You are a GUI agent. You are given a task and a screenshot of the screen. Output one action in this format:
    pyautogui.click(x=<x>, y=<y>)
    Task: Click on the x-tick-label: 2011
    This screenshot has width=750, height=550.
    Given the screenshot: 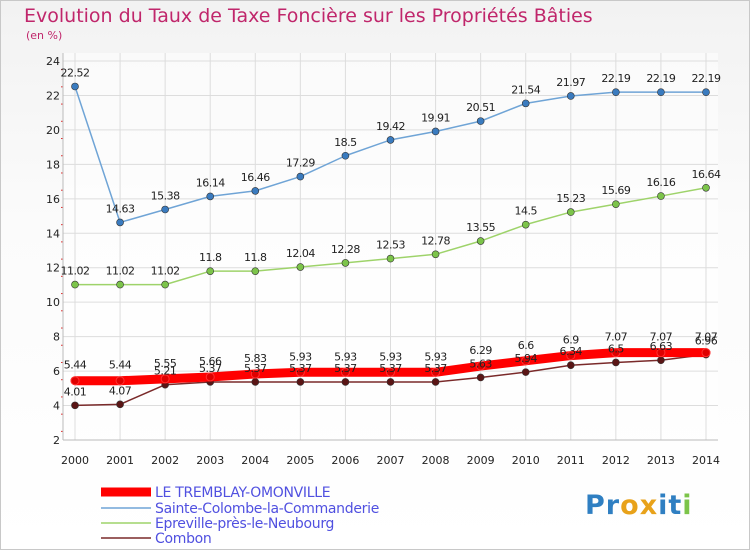 What is the action you would take?
    pyautogui.click(x=571, y=460)
    